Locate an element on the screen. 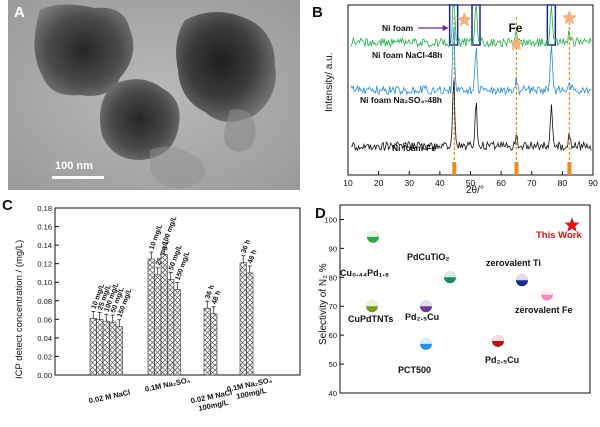  icp-group-label: 0.1M Na₂SO₄100mg/L is located at coordinates (250, 388).